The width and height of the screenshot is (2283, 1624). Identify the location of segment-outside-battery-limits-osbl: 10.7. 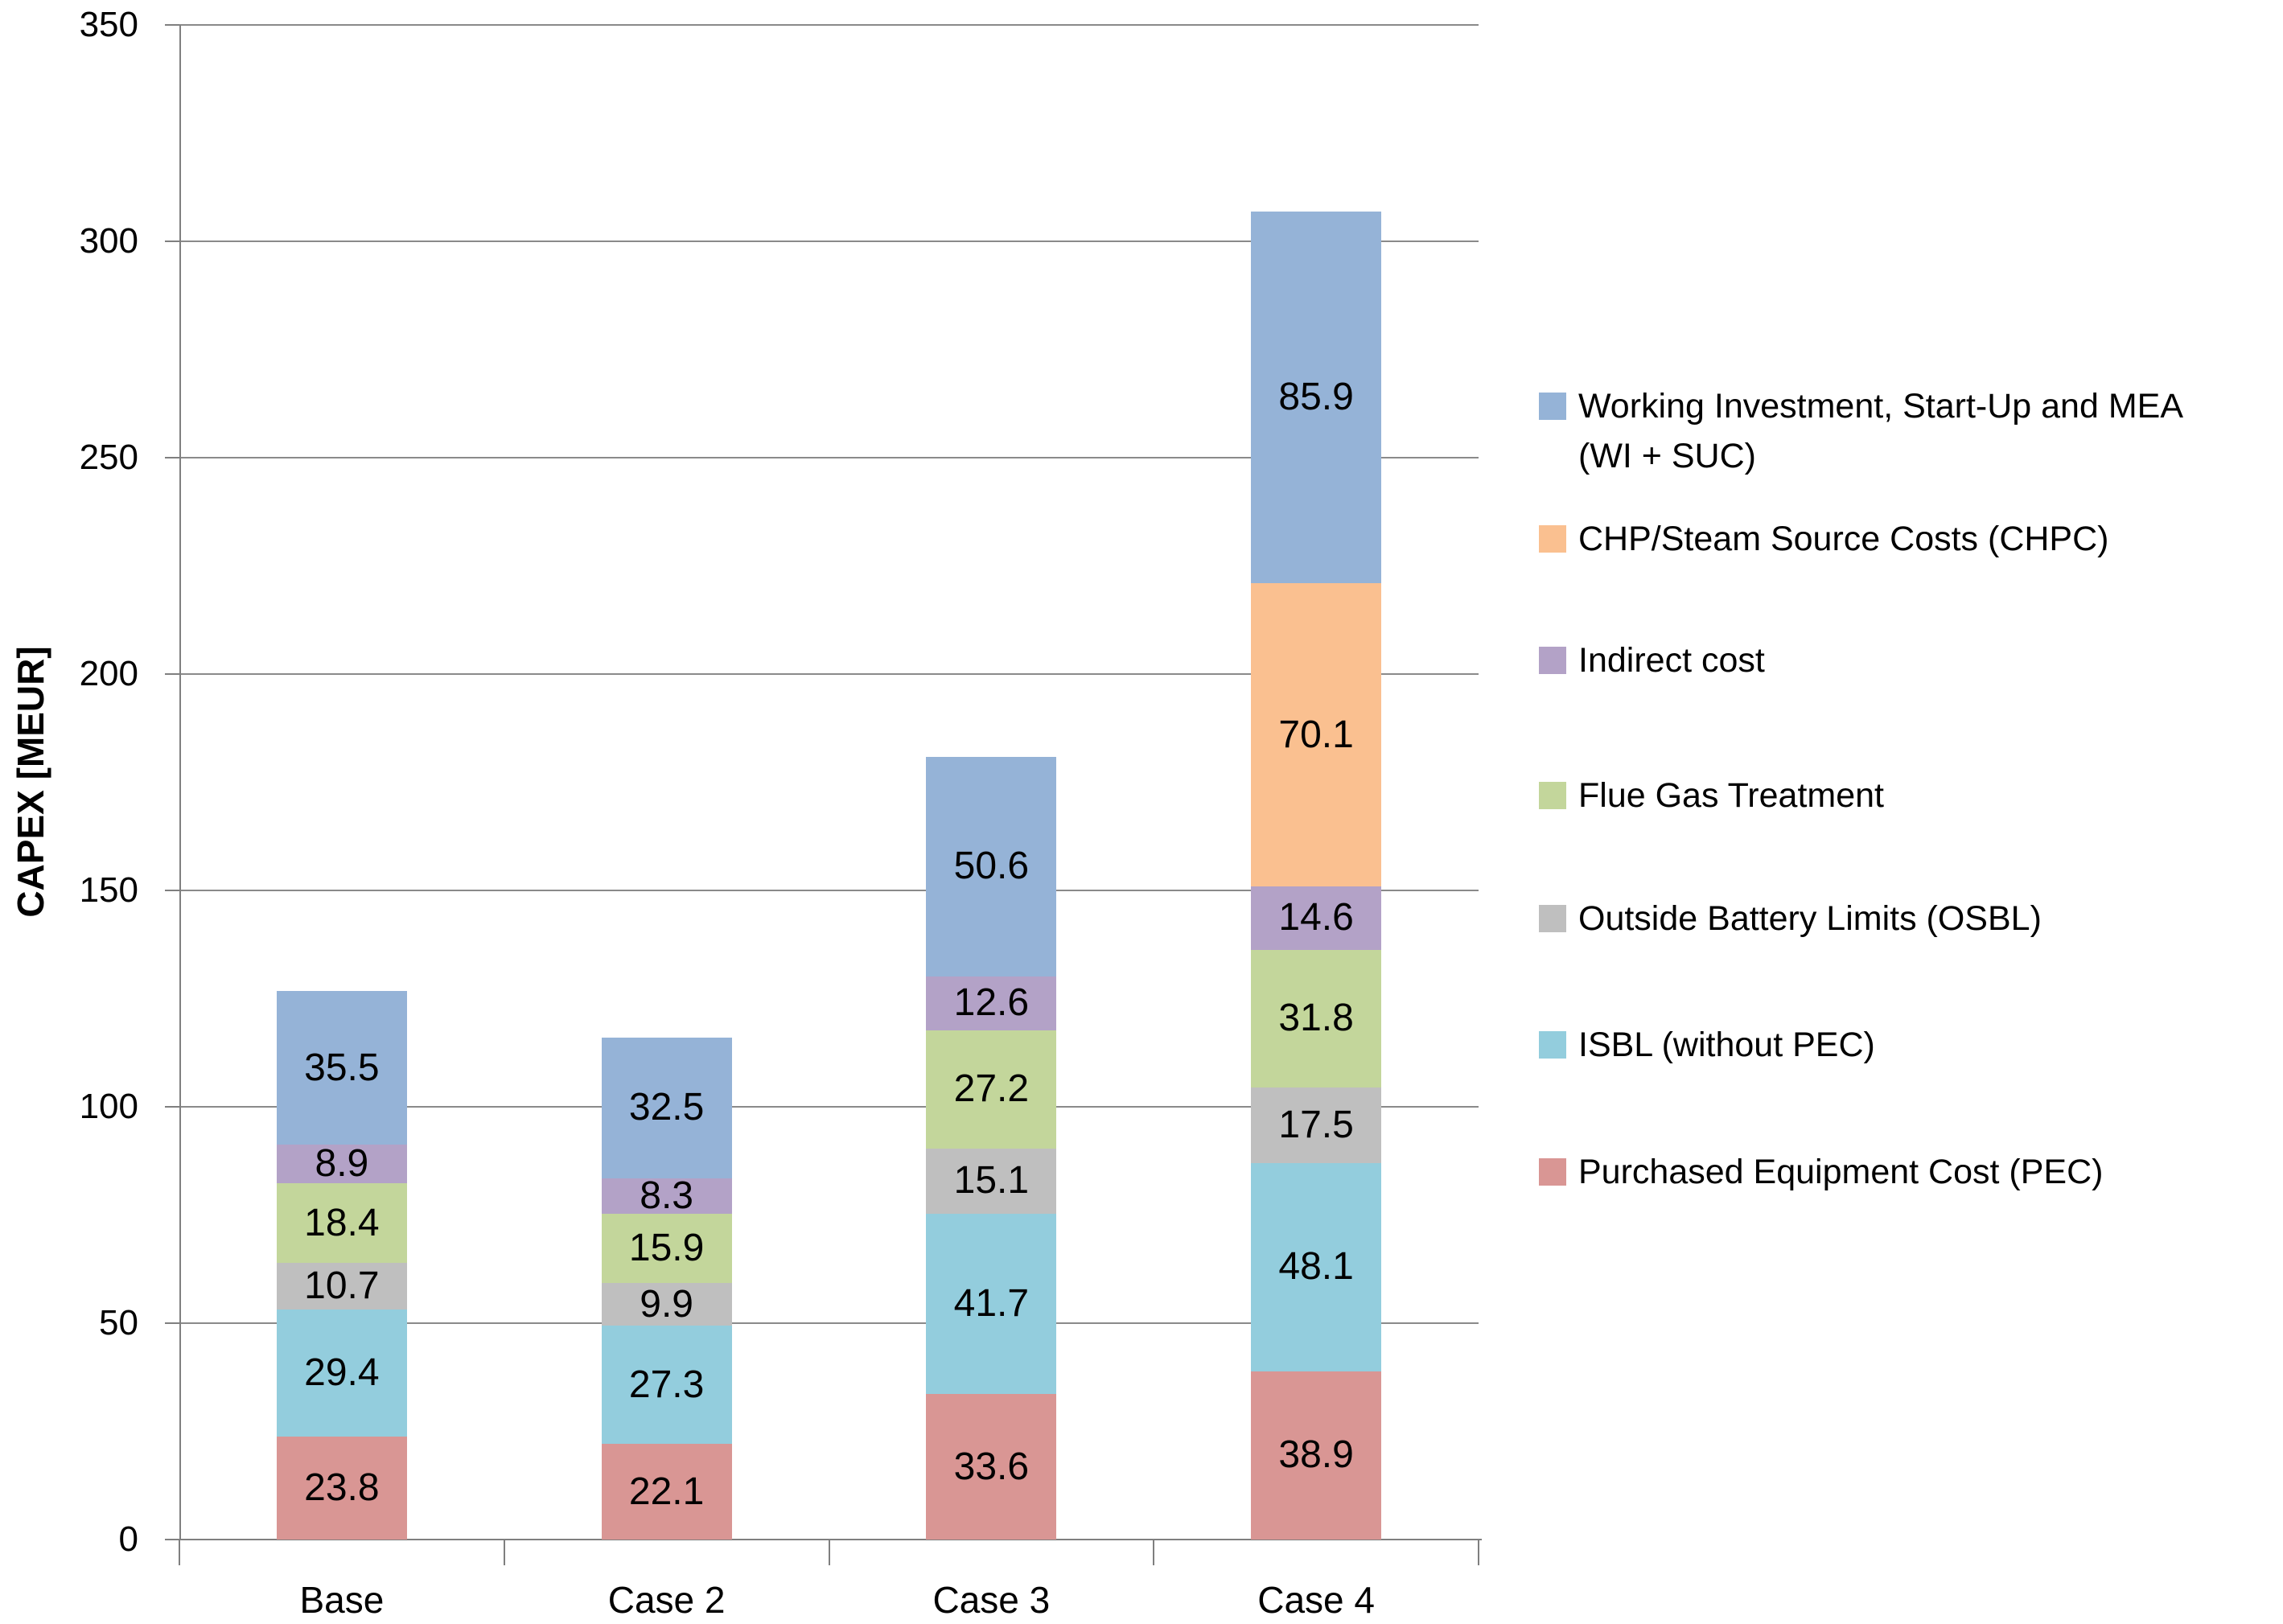
(341, 1286).